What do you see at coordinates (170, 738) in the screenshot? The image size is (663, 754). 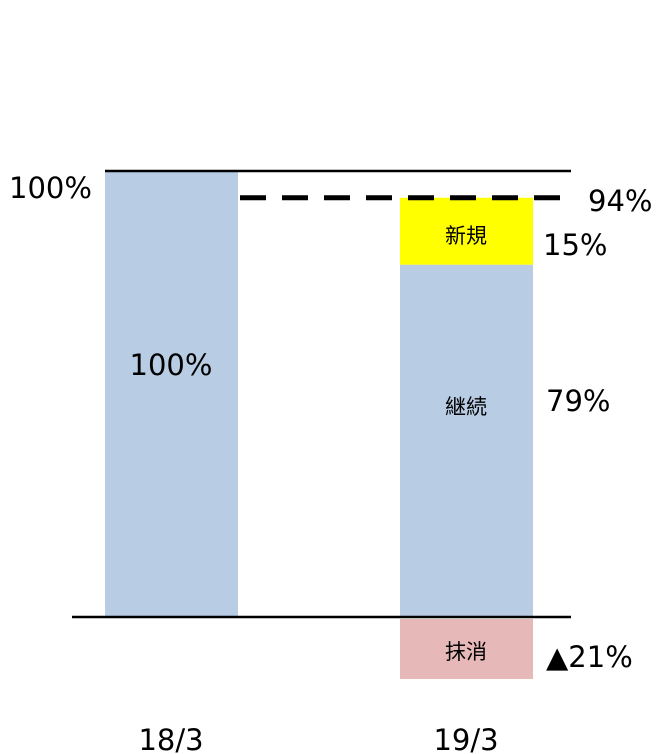 I see `x-tick-label-18-3: 18/3` at bounding box center [170, 738].